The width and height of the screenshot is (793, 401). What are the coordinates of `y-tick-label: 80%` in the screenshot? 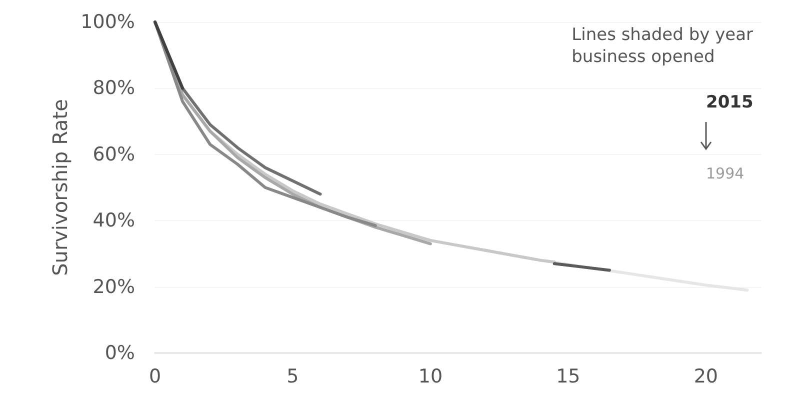 It's located at (113, 88).